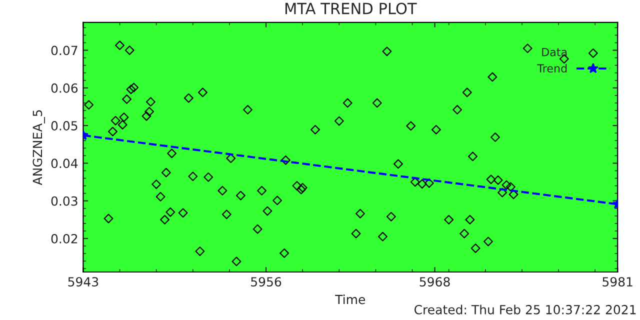 The image size is (640, 320). Describe the element at coordinates (350, 299) in the screenshot. I see `x-axis-title: Time` at that location.